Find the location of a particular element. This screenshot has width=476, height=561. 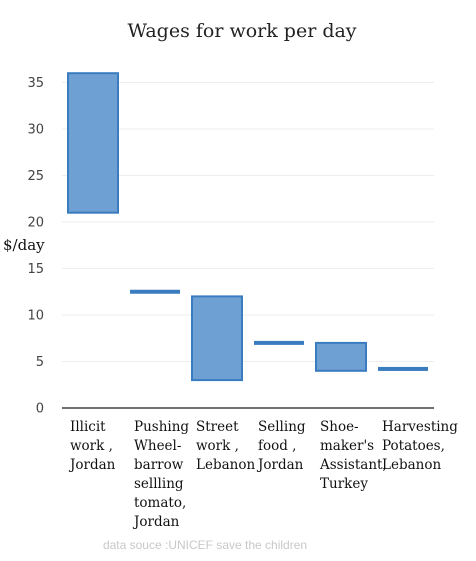

x-tick-label: Selling food , Jordan is located at coordinates (281, 446).